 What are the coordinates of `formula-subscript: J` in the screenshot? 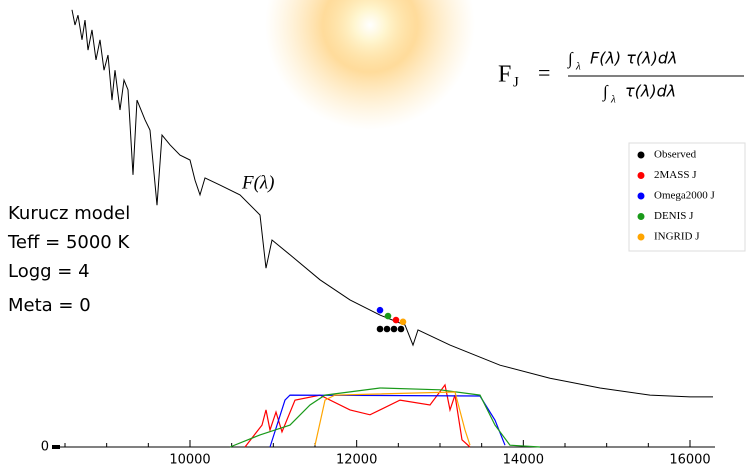 It's located at (516, 82).